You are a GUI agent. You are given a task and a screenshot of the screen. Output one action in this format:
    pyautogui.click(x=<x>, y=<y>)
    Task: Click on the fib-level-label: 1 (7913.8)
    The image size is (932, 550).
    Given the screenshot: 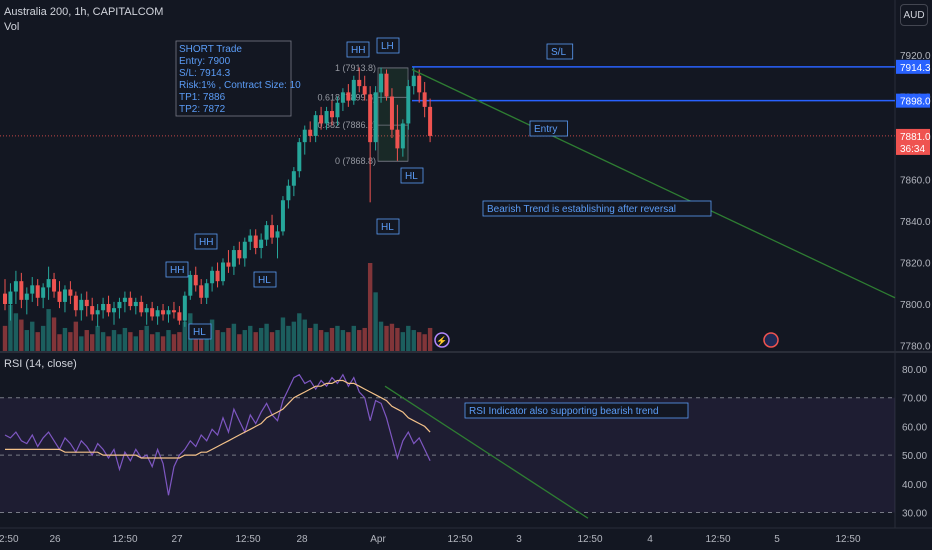 What is the action you would take?
    pyautogui.click(x=355, y=68)
    